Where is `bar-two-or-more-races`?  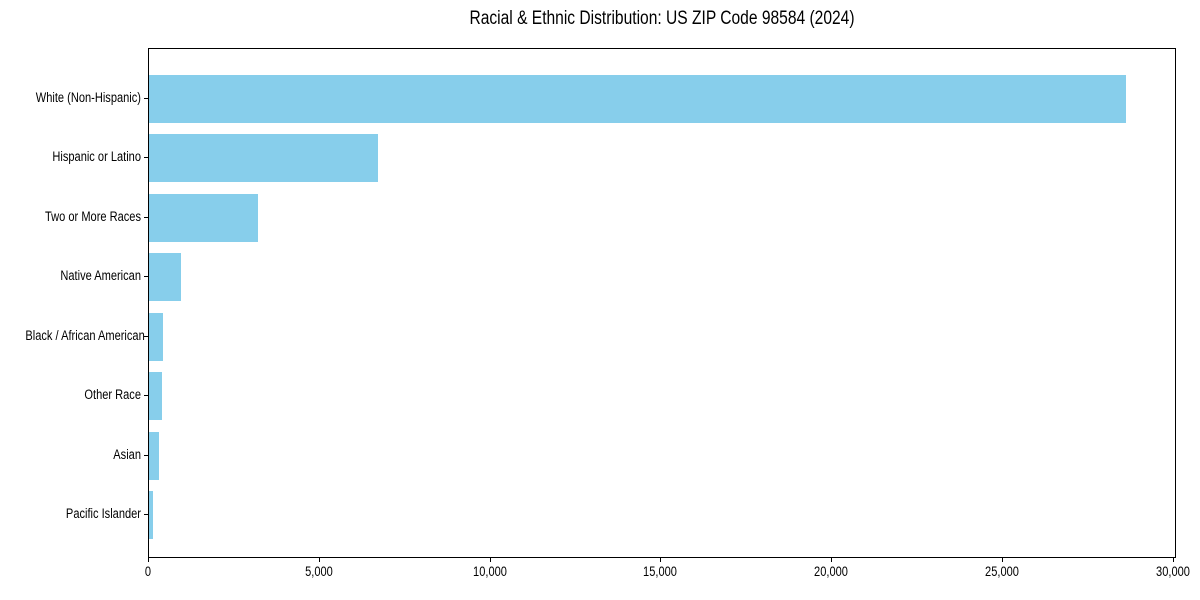
bar-two-or-more-races is located at coordinates (204, 217).